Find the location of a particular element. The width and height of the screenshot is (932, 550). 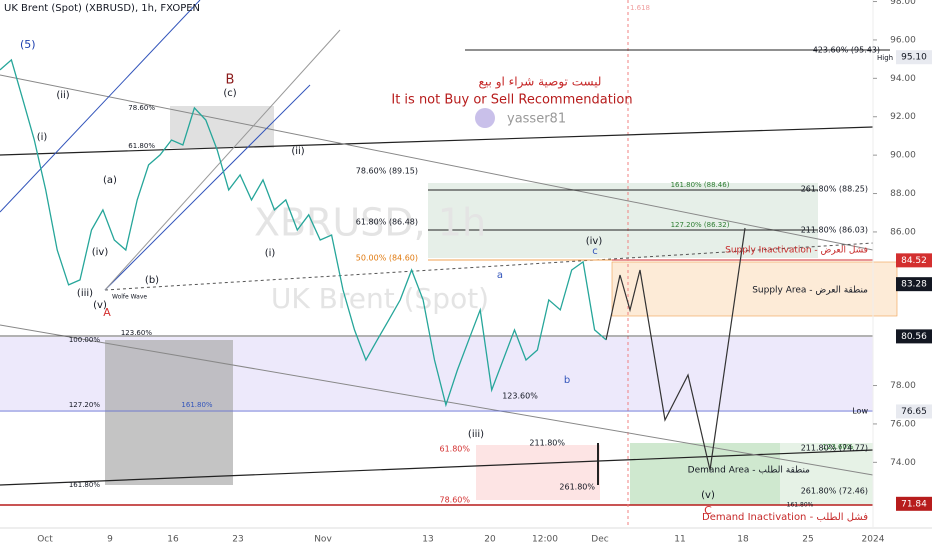

x-tick-label: 9 is located at coordinates (110, 540).